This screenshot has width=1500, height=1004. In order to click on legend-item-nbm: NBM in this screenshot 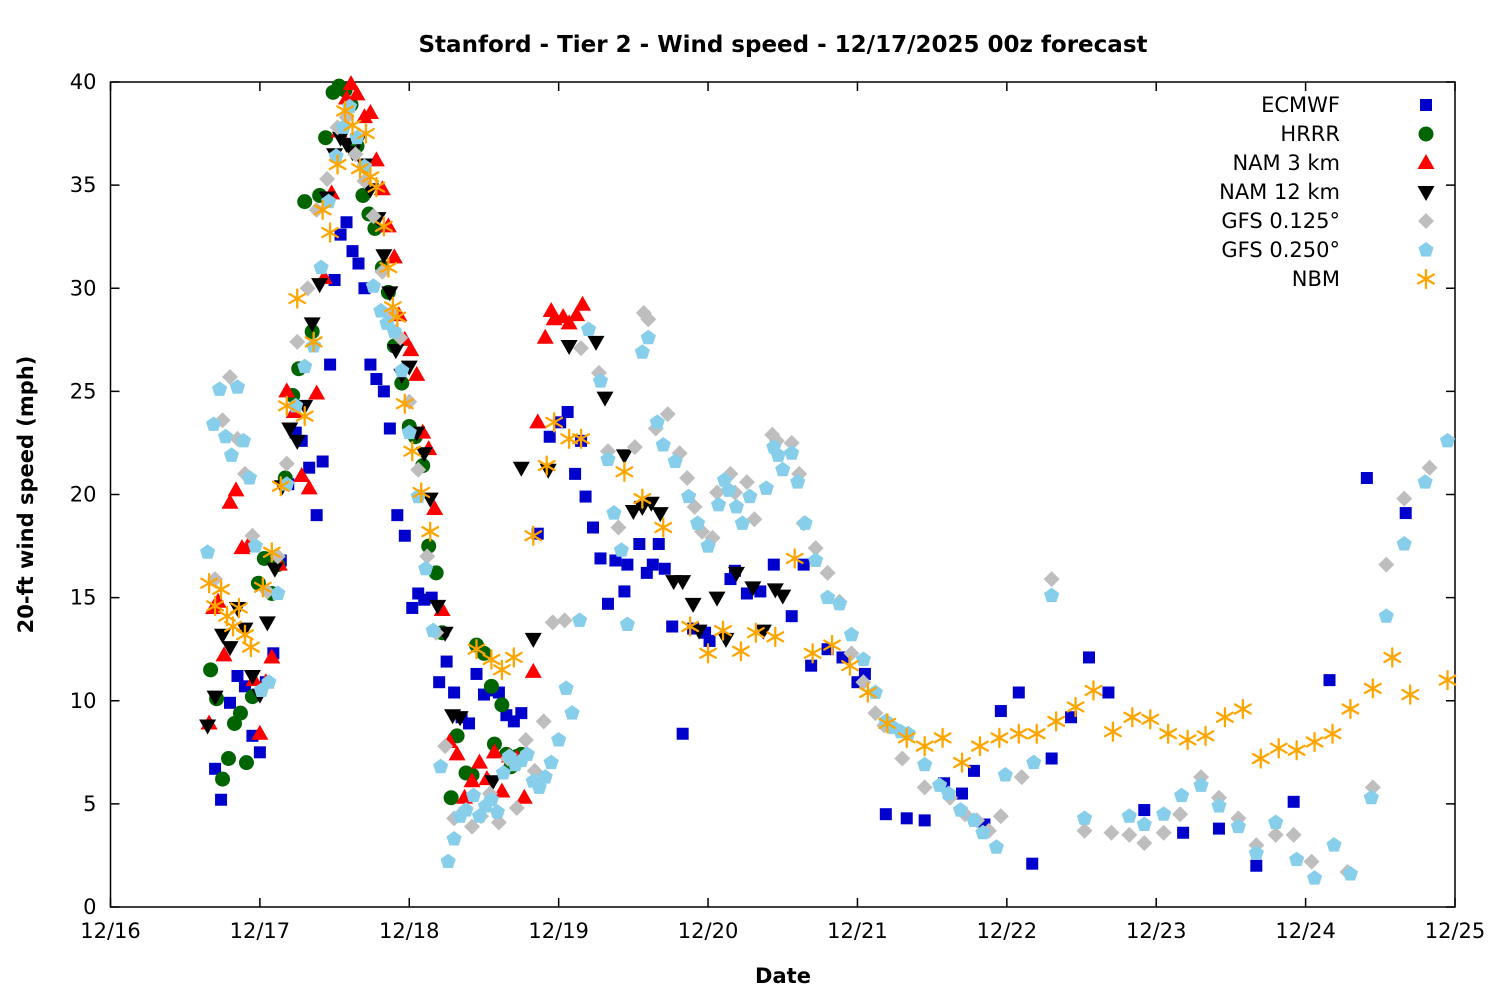, I will do `click(1363, 279)`.